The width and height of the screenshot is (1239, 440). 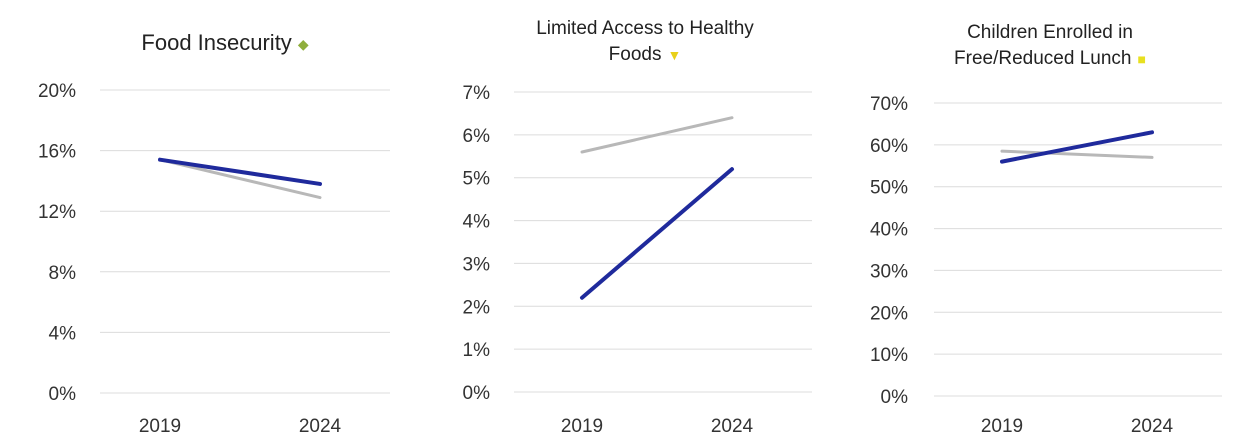 What do you see at coordinates (477, 93) in the screenshot?
I see `y-tick-label: 7%` at bounding box center [477, 93].